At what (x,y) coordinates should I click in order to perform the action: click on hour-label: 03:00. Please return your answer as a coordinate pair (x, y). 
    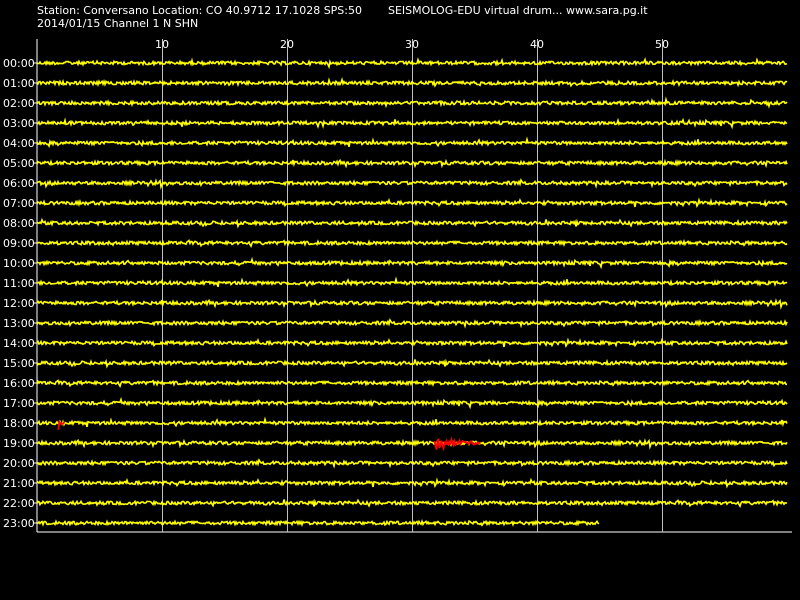
    Looking at the image, I should click on (19, 123).